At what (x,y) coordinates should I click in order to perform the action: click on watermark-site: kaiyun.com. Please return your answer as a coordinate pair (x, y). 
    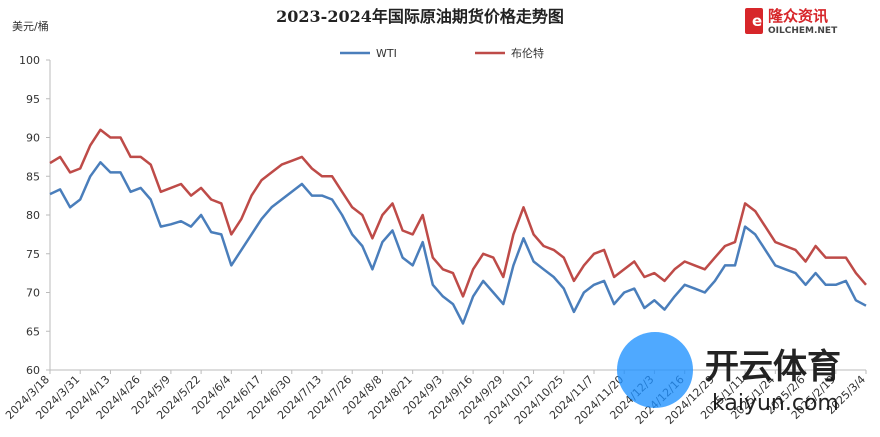
    Looking at the image, I should click on (775, 403).